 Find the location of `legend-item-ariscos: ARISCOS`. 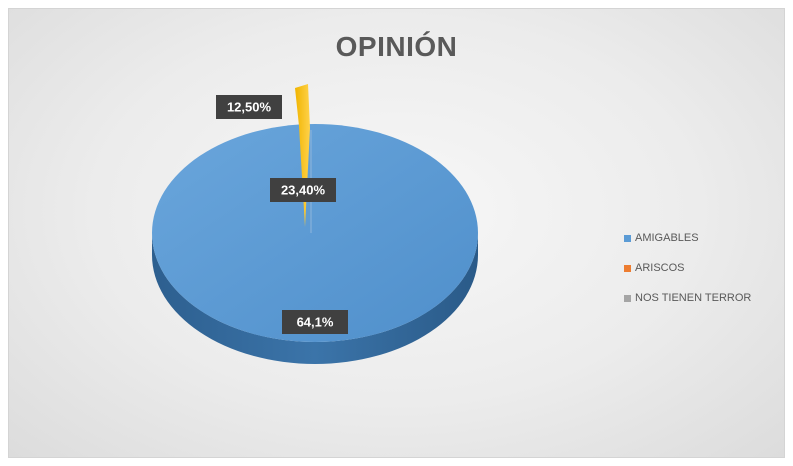

legend-item-ariscos: ARISCOS is located at coordinates (687, 268).